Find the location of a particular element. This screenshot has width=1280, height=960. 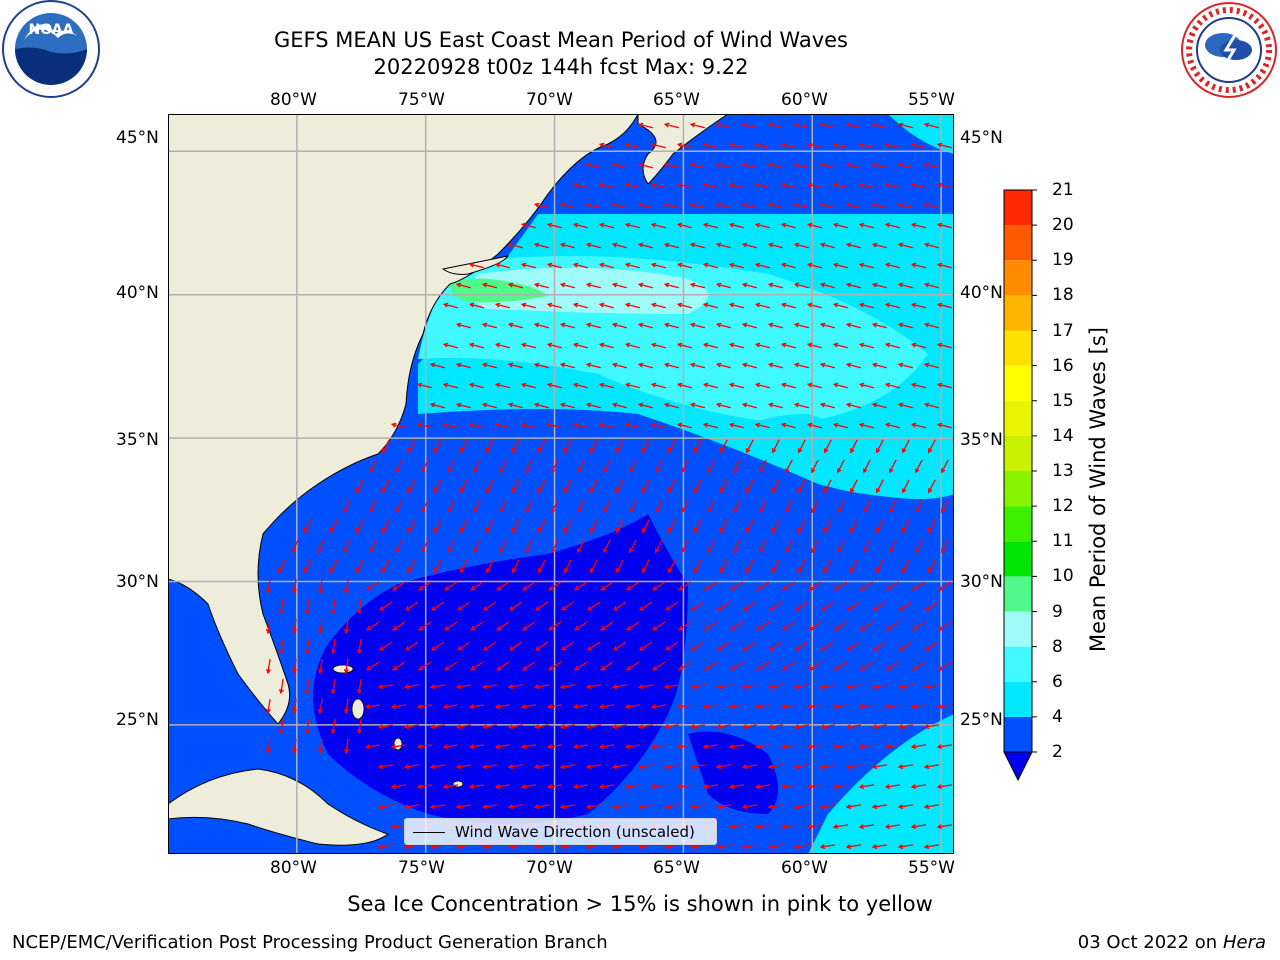

noaa-logo: NOAA is located at coordinates (52, 50).